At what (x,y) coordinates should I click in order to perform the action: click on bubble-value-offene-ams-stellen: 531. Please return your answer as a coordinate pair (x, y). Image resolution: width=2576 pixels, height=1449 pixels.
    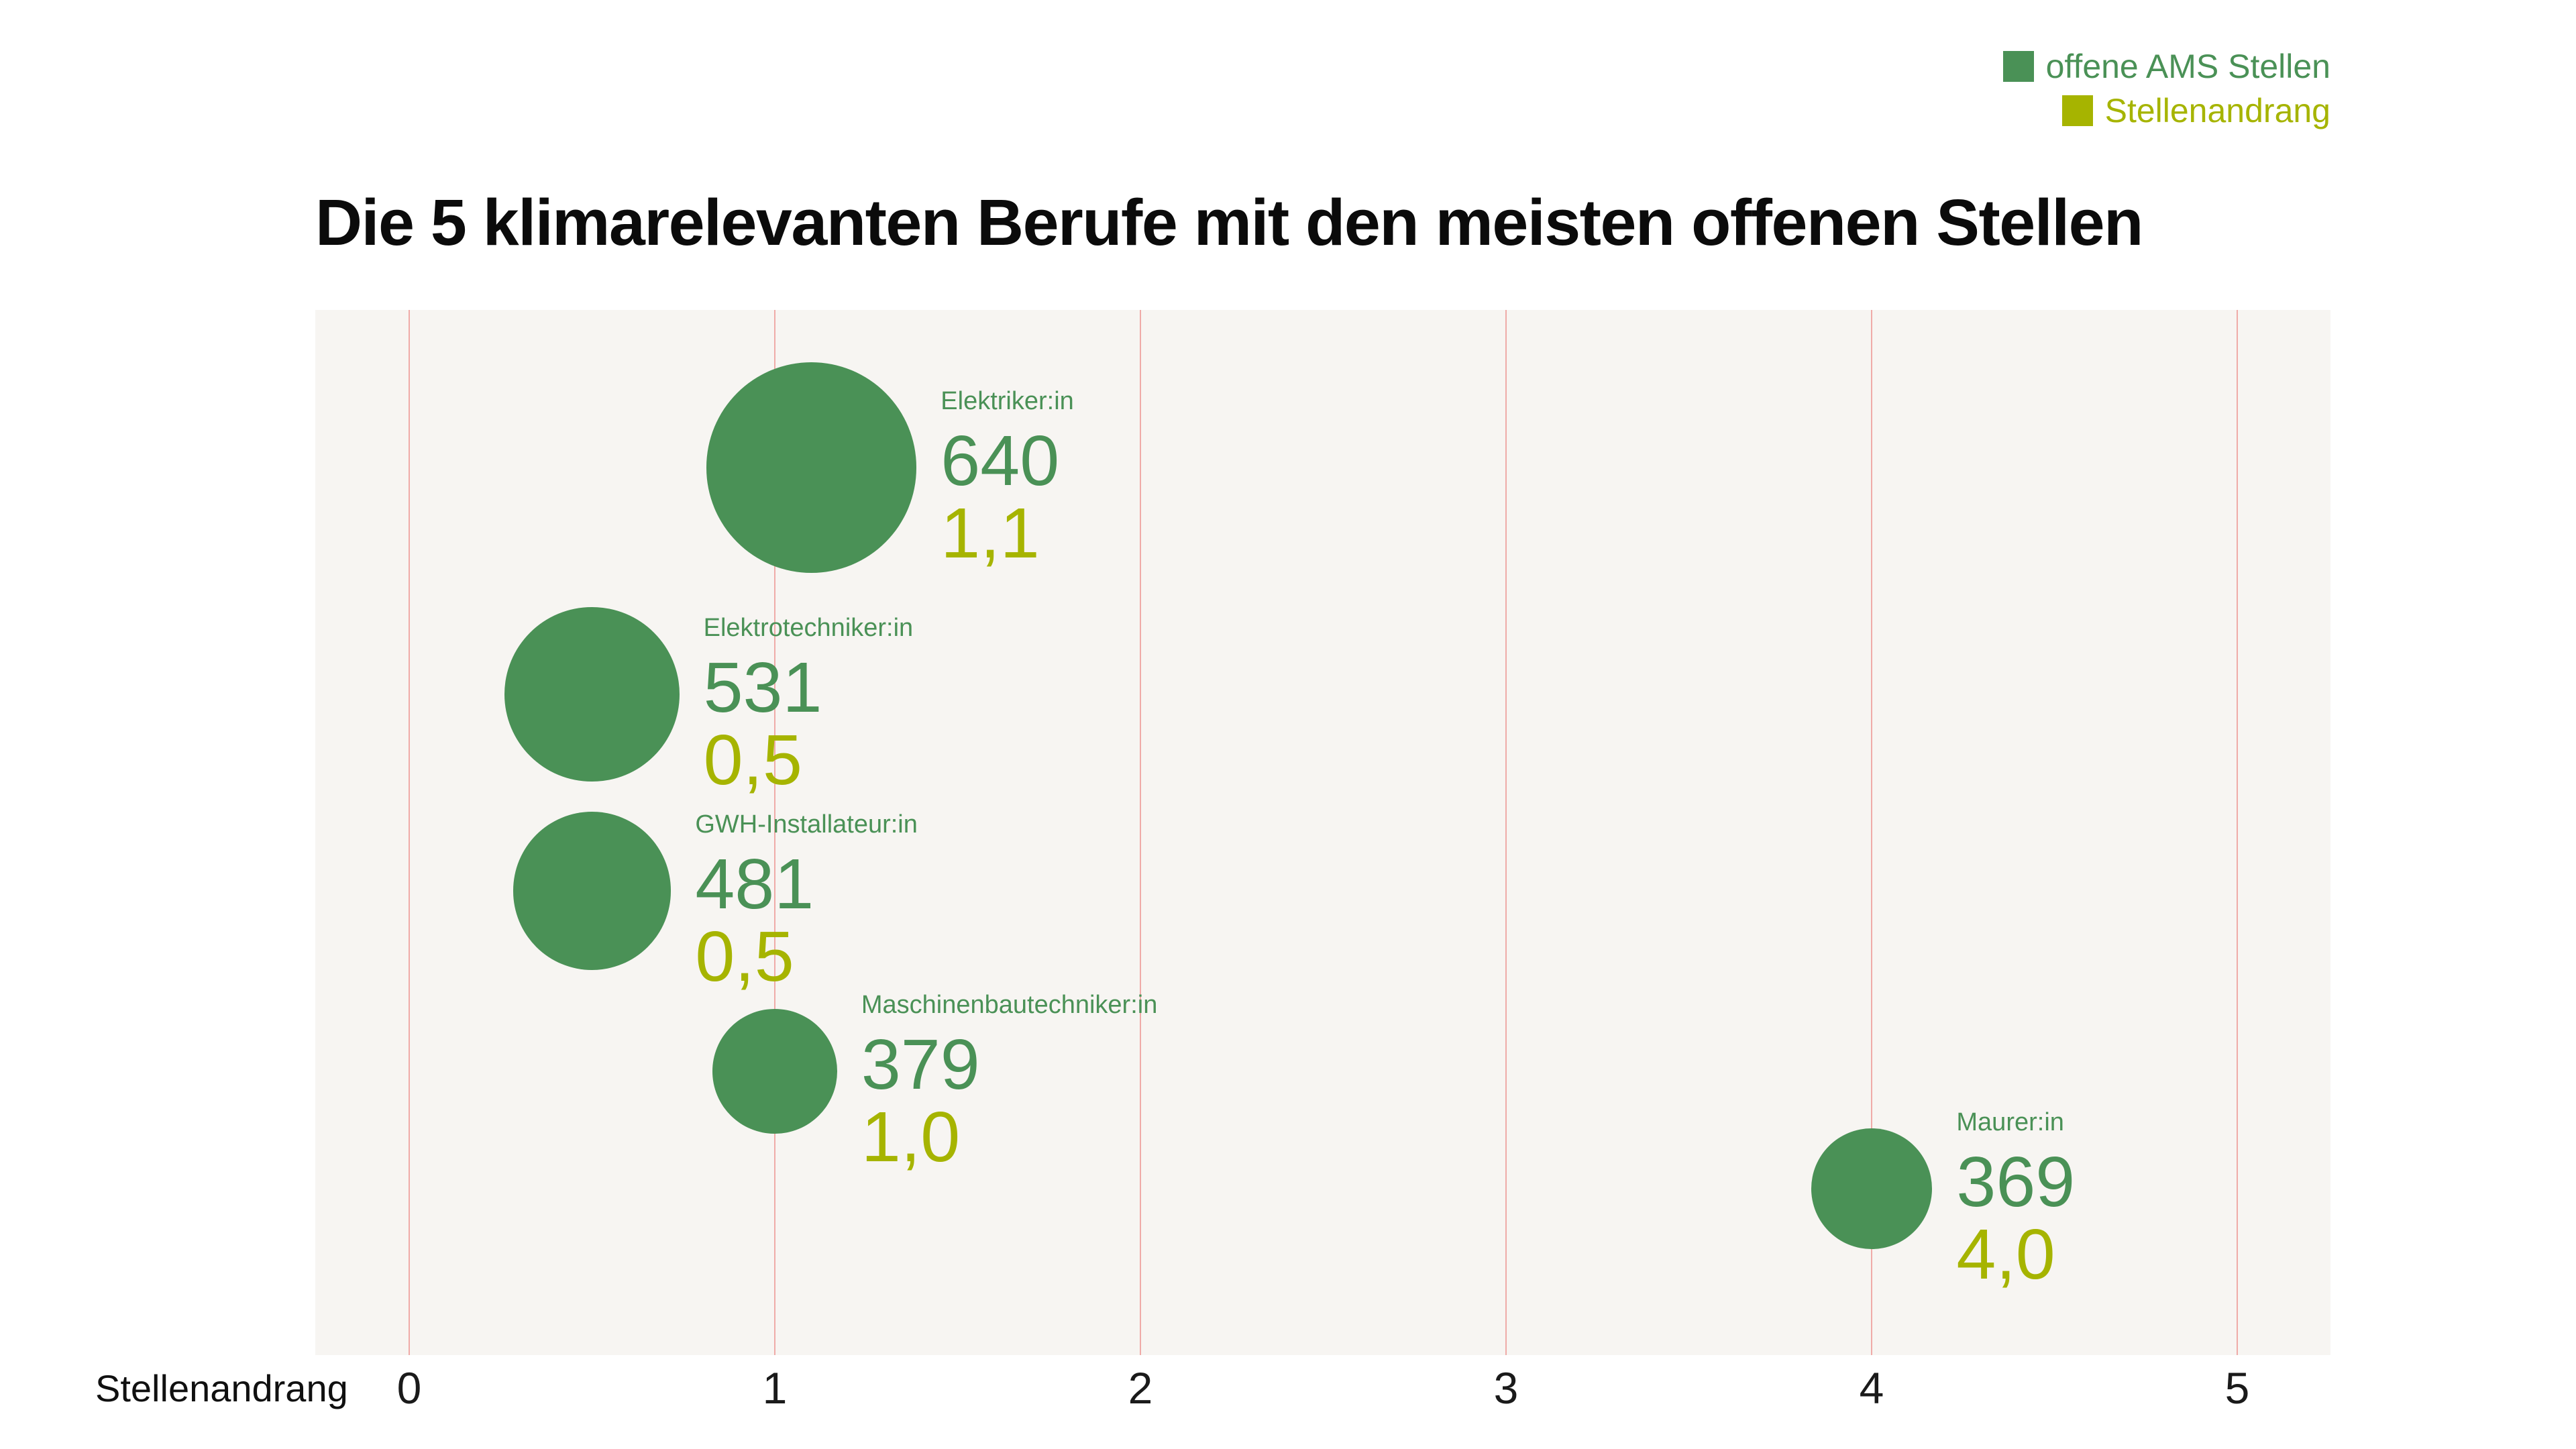
    Looking at the image, I should click on (762, 687).